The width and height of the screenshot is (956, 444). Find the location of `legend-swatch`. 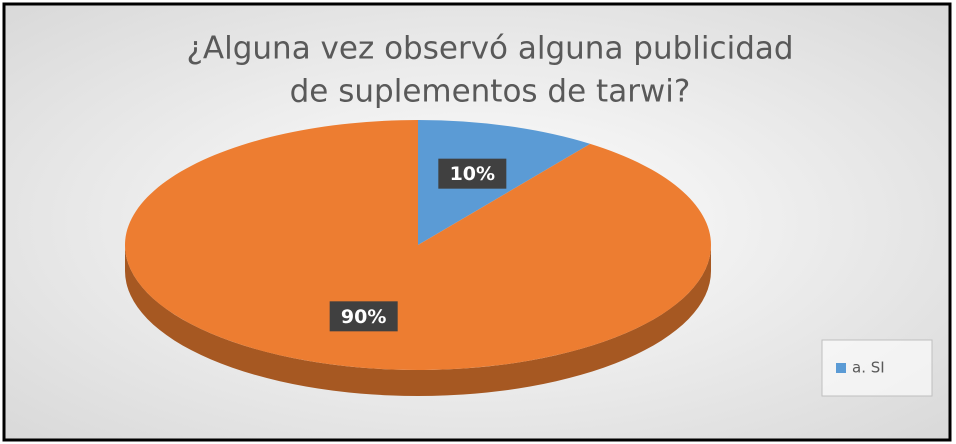

legend-swatch is located at coordinates (841, 368).